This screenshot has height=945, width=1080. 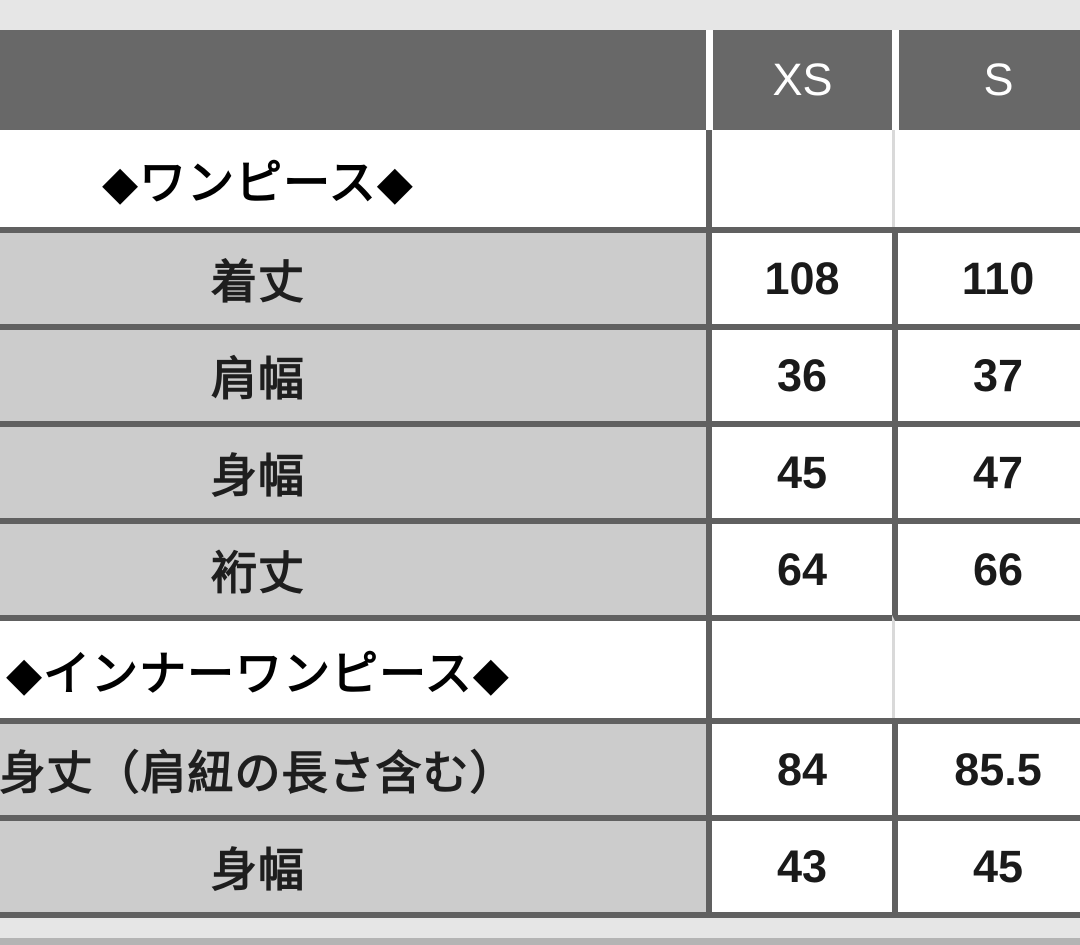 What do you see at coordinates (353, 372) in the screenshot?
I see `row-label: 肩幅` at bounding box center [353, 372].